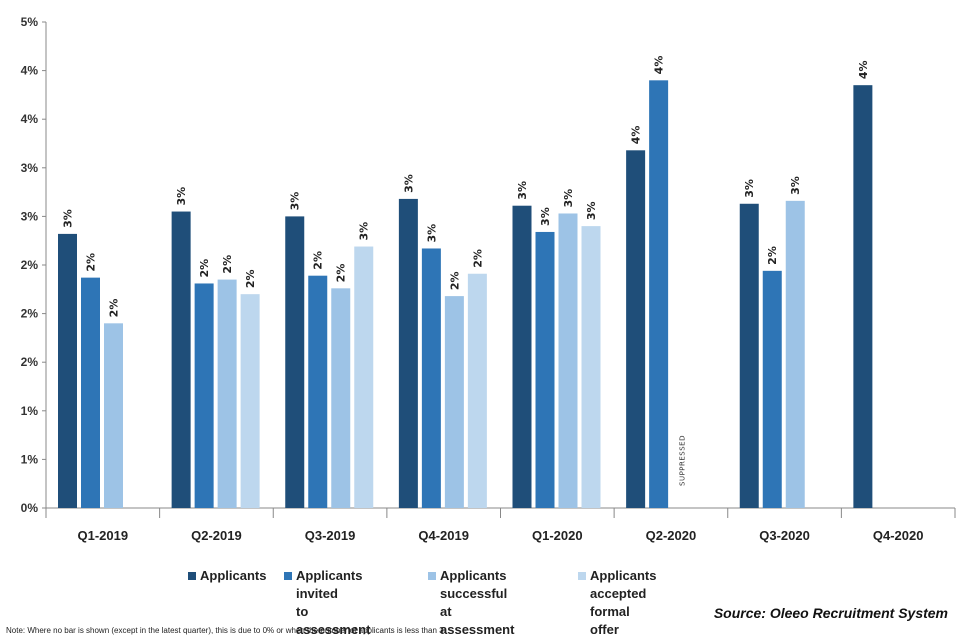 The height and width of the screenshot is (640, 960). Describe the element at coordinates (557, 535) in the screenshot. I see `x-tick-label: Q1-2020` at that location.